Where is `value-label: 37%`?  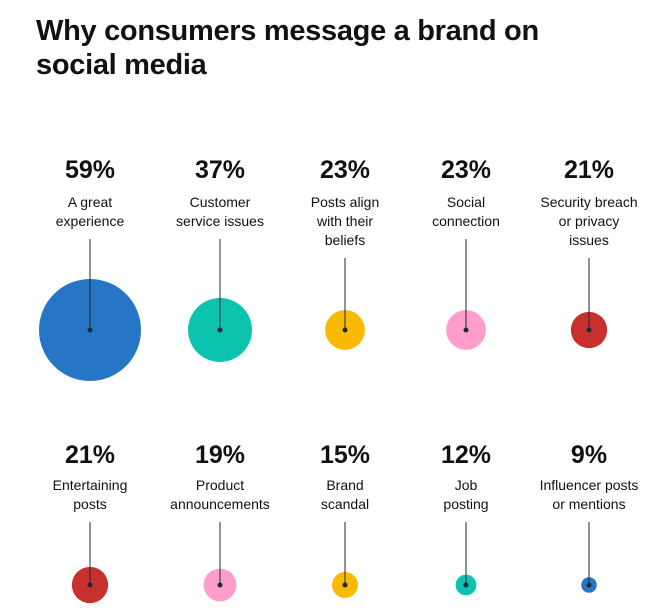 value-label: 37% is located at coordinates (220, 170).